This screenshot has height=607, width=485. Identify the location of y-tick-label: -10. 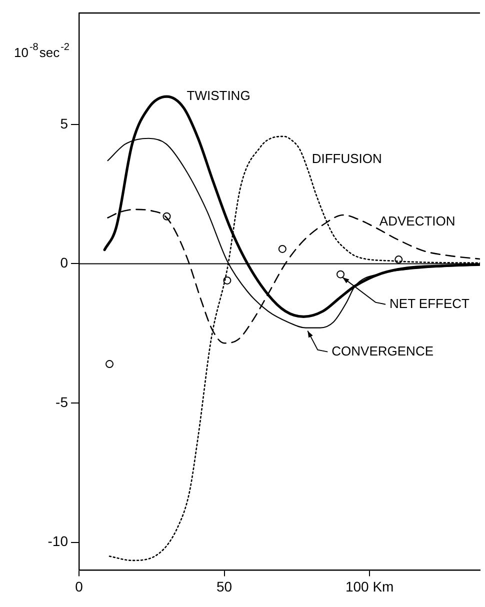
(58, 541).